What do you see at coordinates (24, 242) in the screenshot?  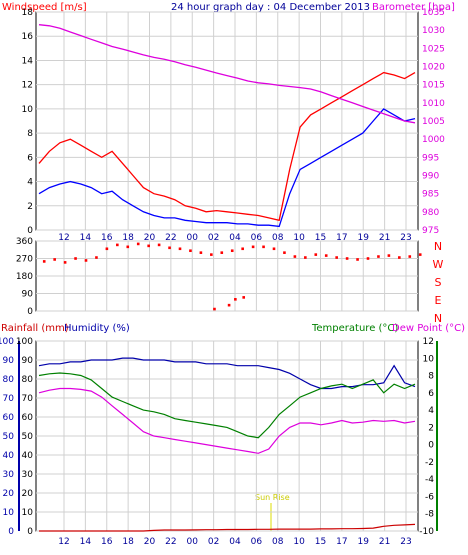 I see `direction-tick-label: 360` at bounding box center [24, 242].